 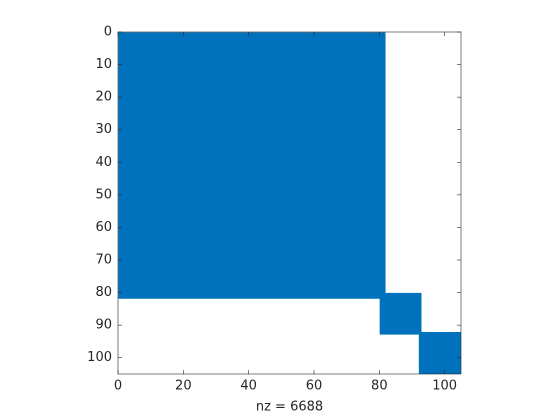 What do you see at coordinates (103, 97) in the screenshot?
I see `y-tick-label: 20` at bounding box center [103, 97].